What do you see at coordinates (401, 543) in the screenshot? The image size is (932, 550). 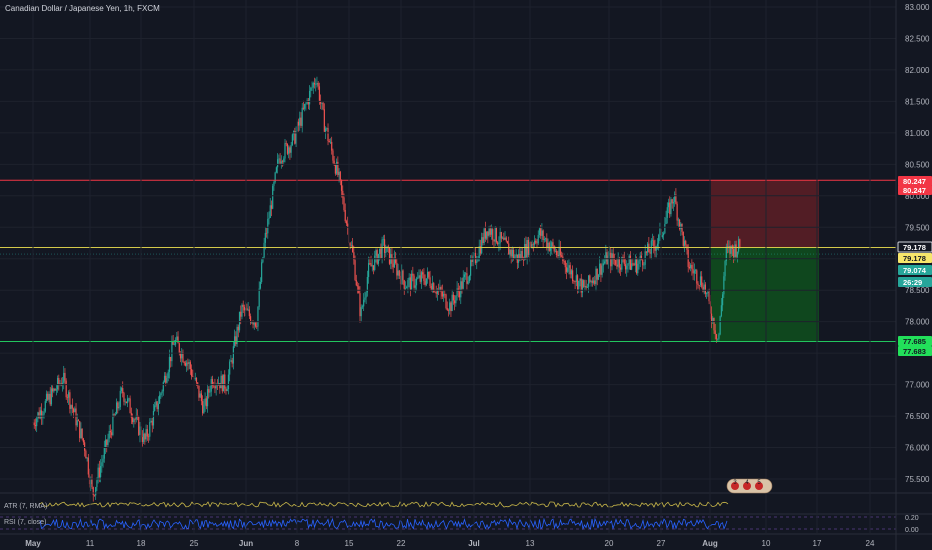 I see `time-tick-label: 22` at bounding box center [401, 543].